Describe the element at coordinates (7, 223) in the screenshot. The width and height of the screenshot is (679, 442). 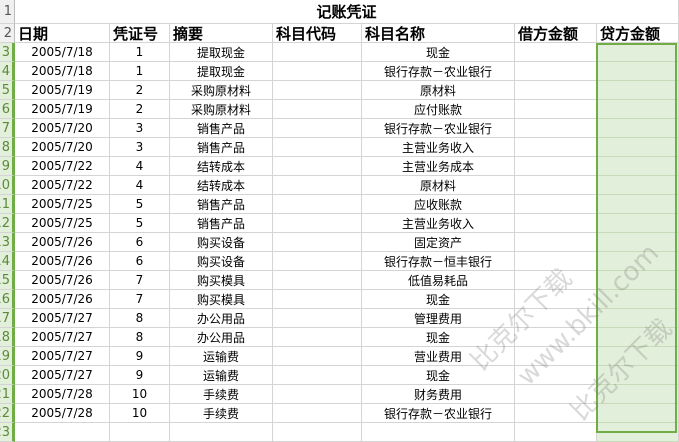
I see `row-header: 12` at that location.